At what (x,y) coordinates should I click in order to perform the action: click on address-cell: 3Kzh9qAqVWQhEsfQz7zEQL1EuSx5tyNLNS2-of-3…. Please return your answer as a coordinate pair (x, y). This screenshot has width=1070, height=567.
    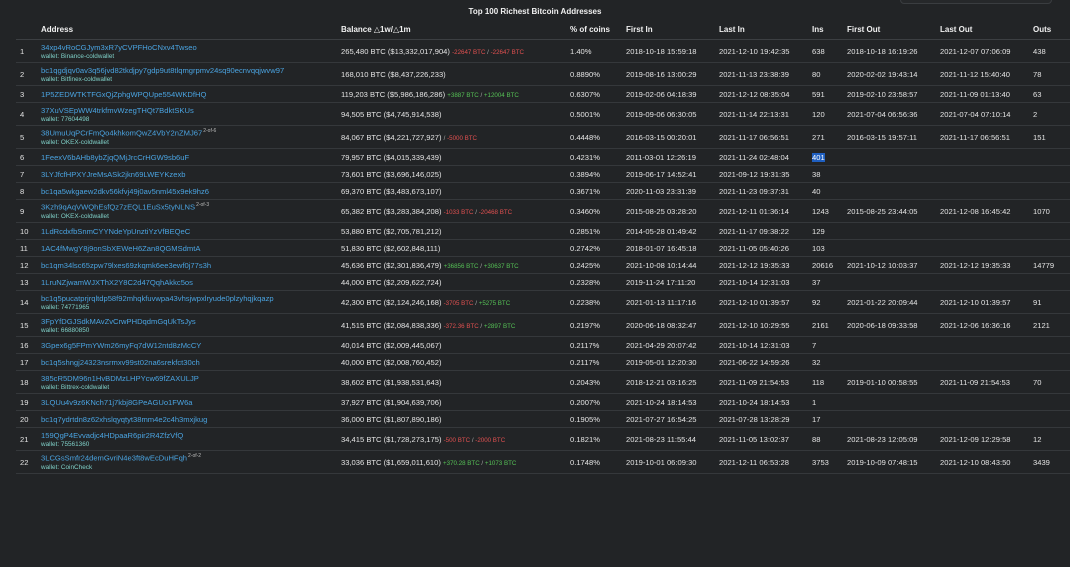
    Looking at the image, I should click on (187, 211).